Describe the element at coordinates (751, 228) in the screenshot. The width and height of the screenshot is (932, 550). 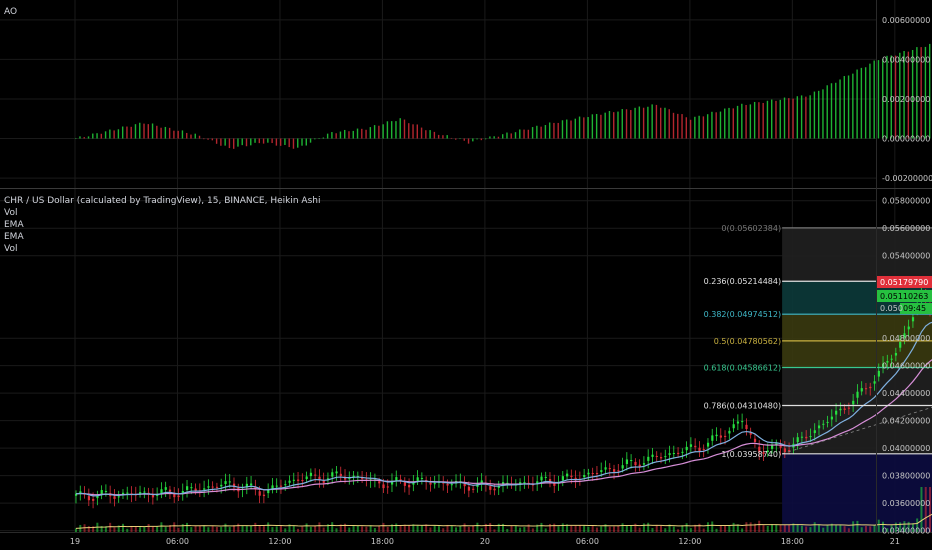
I see `fib-level-label: 0(0.05602384)` at that location.